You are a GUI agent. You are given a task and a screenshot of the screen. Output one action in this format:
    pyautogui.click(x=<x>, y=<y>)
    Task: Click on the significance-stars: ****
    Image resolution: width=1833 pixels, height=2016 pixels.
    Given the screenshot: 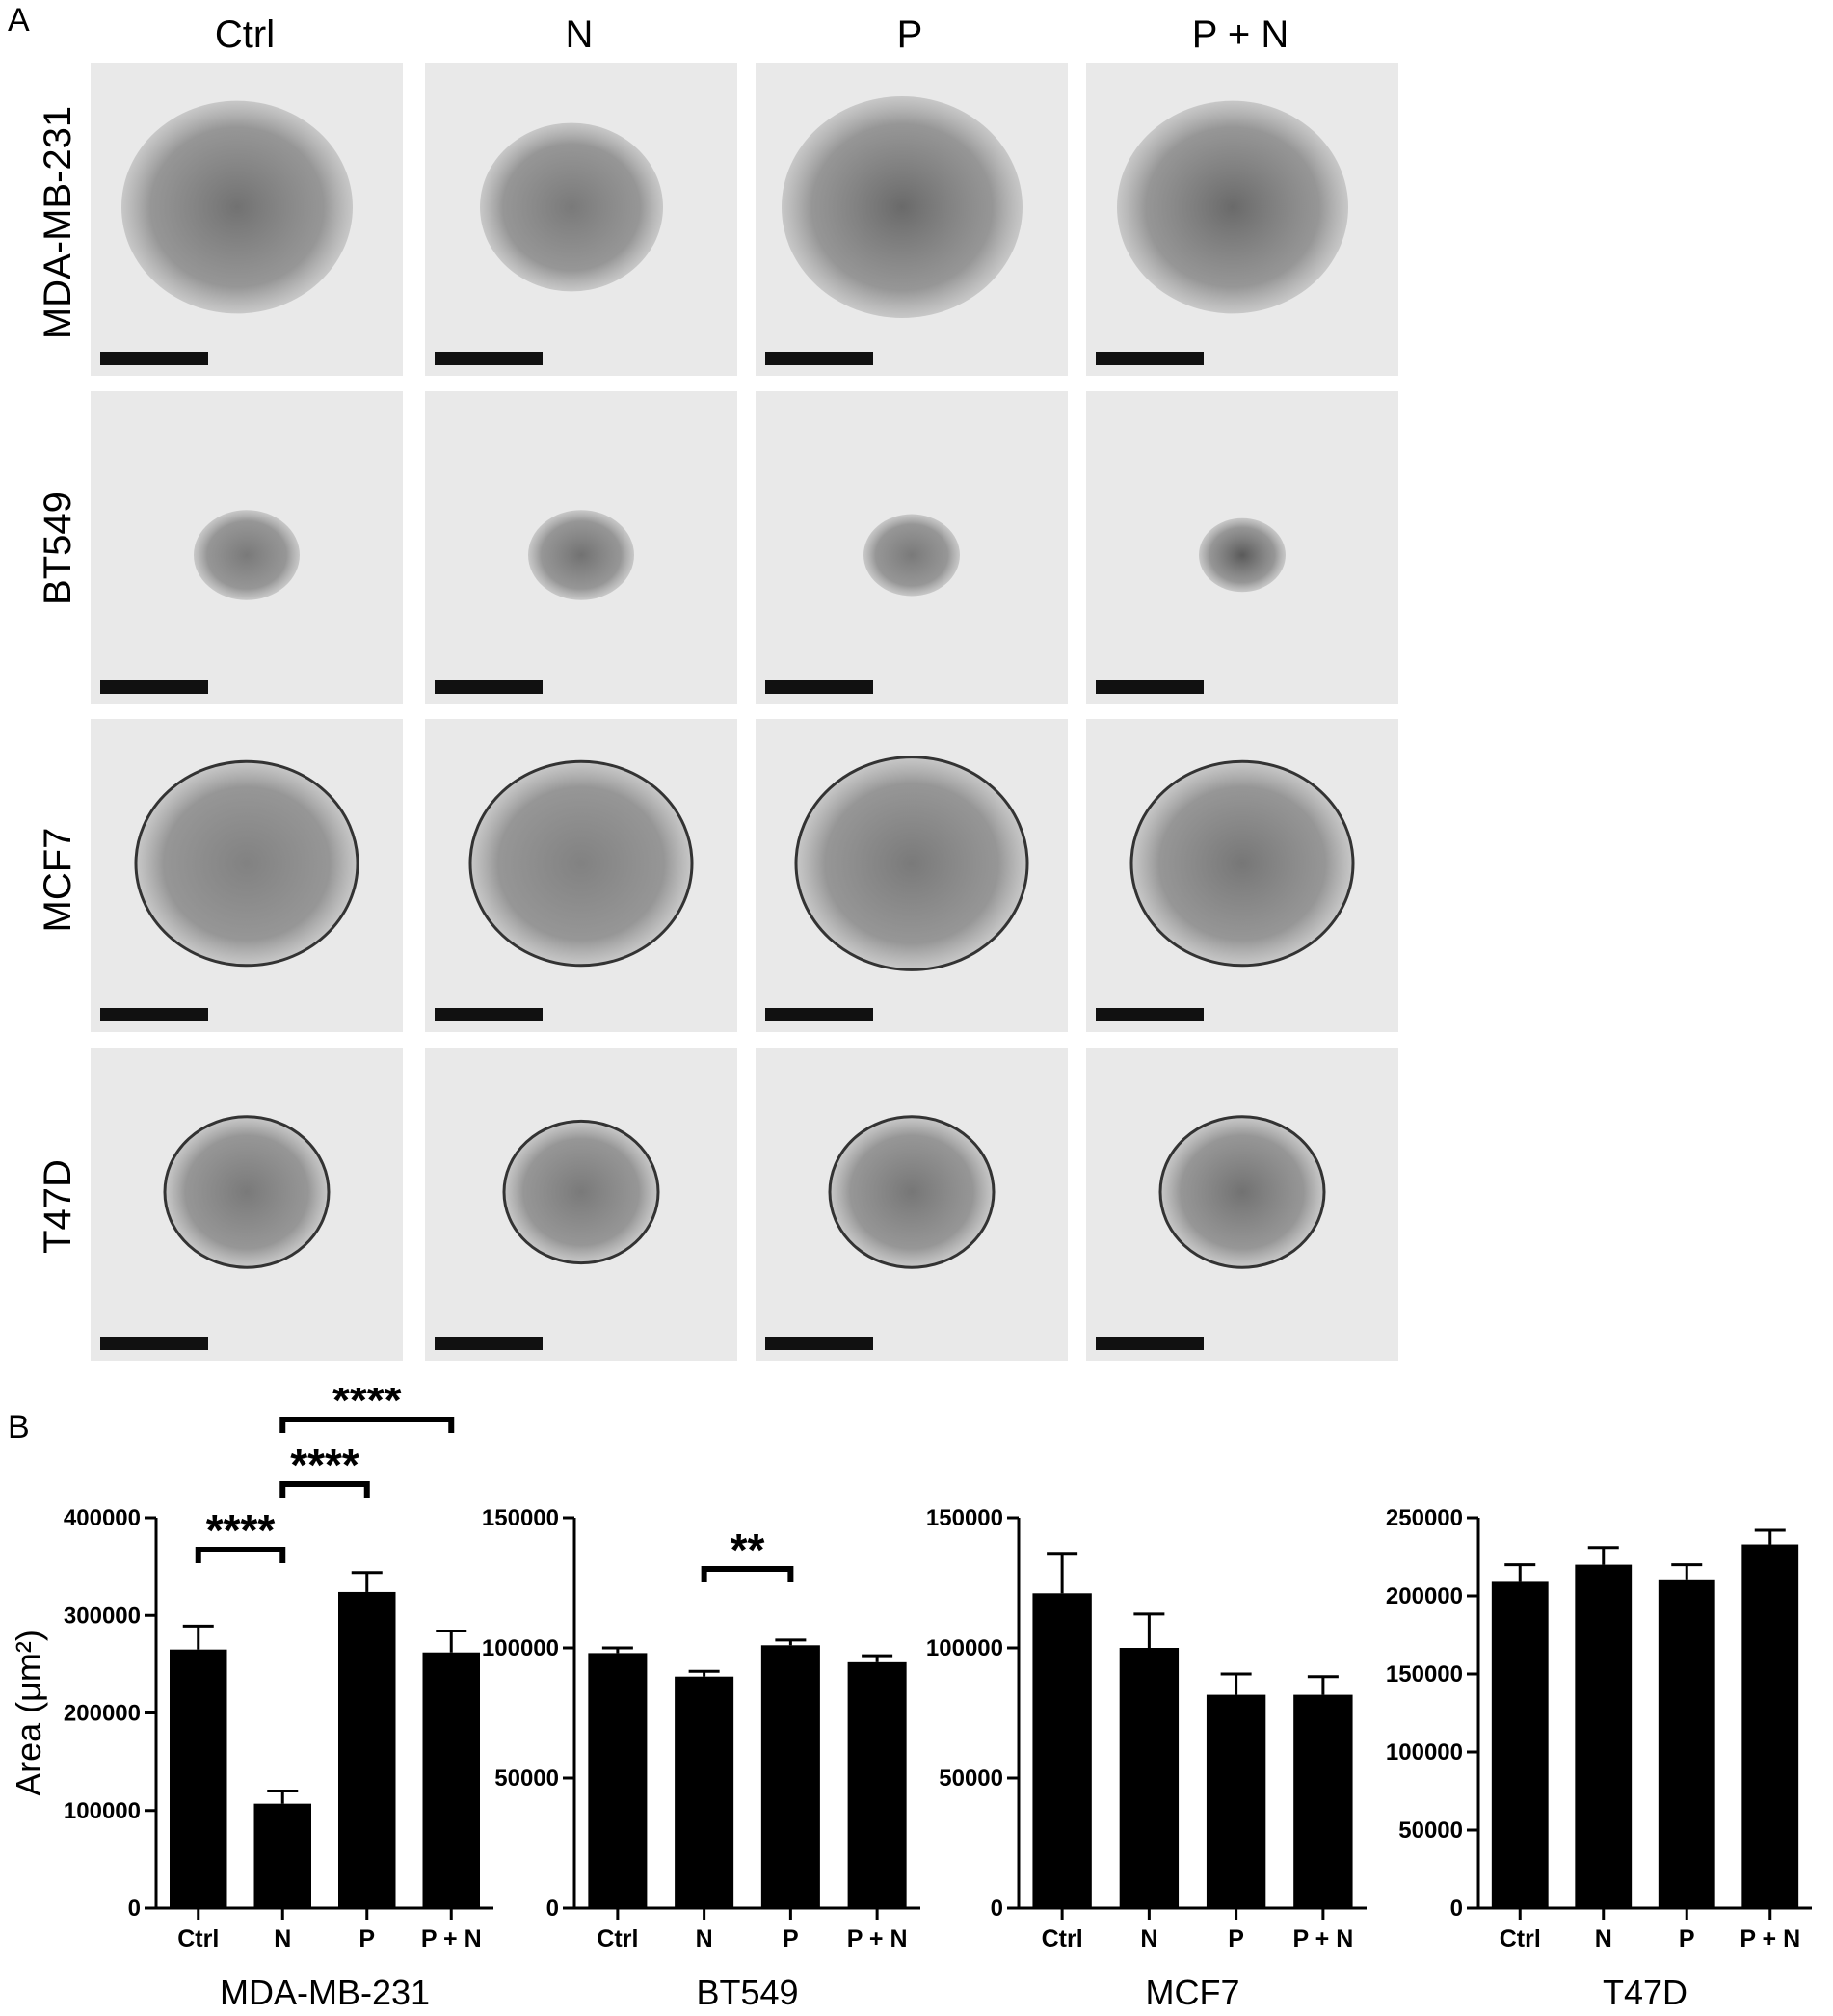 What is the action you would take?
    pyautogui.click(x=367, y=1406)
    